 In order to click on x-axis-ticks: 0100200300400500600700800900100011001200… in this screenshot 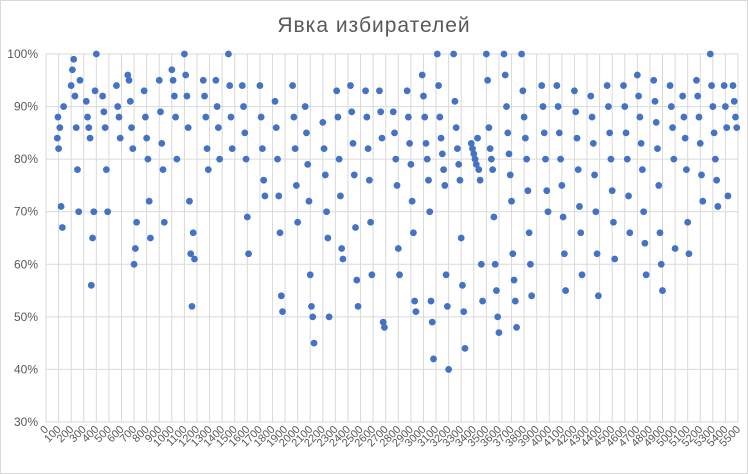, I will do `click(390, 437)`.